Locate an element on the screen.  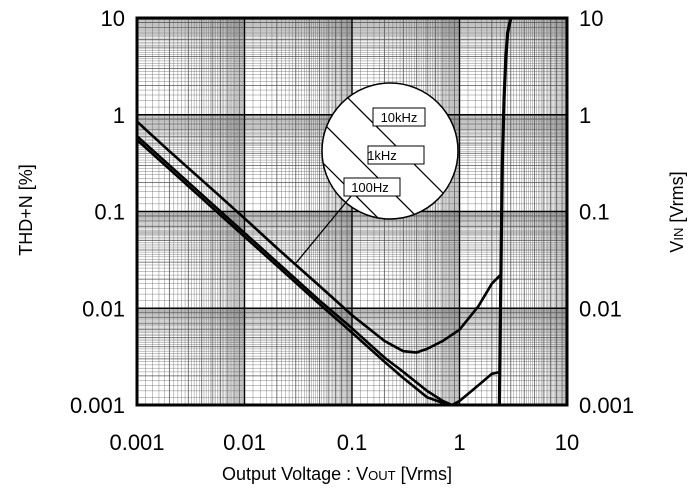
y-tick-label: 0.1 is located at coordinates (109, 212).